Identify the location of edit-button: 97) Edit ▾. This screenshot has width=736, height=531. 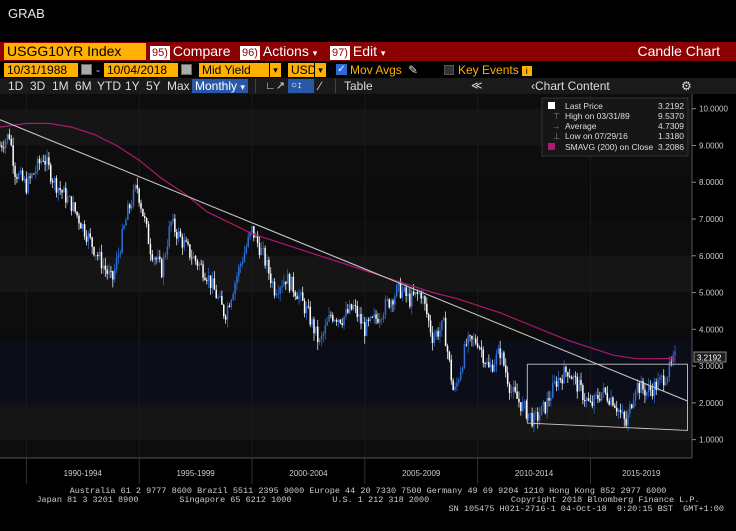
(357, 51).